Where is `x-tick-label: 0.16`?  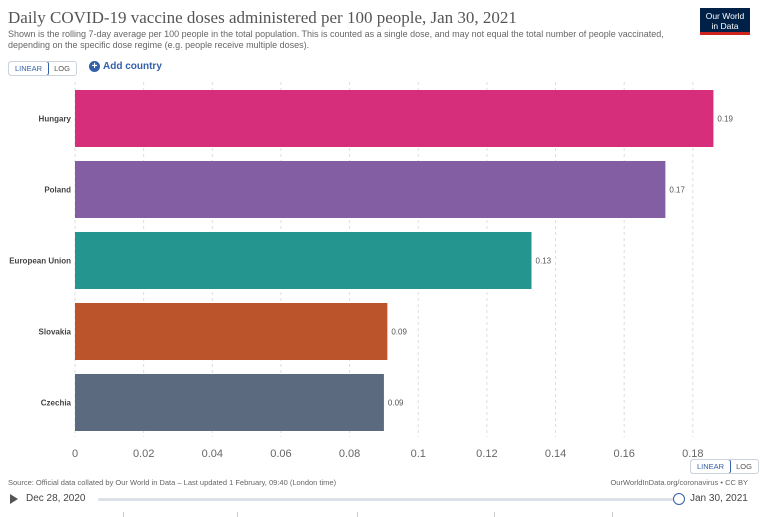 x-tick-label: 0.16 is located at coordinates (623, 454).